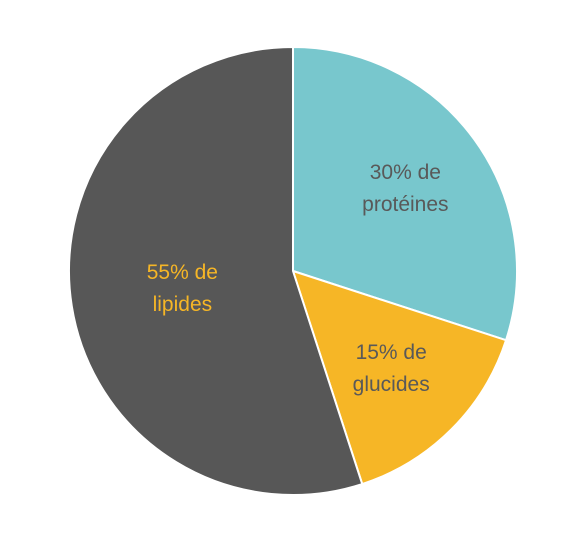  Describe the element at coordinates (391, 353) in the screenshot. I see `slice-label-glucides-line1: 15% de` at that location.